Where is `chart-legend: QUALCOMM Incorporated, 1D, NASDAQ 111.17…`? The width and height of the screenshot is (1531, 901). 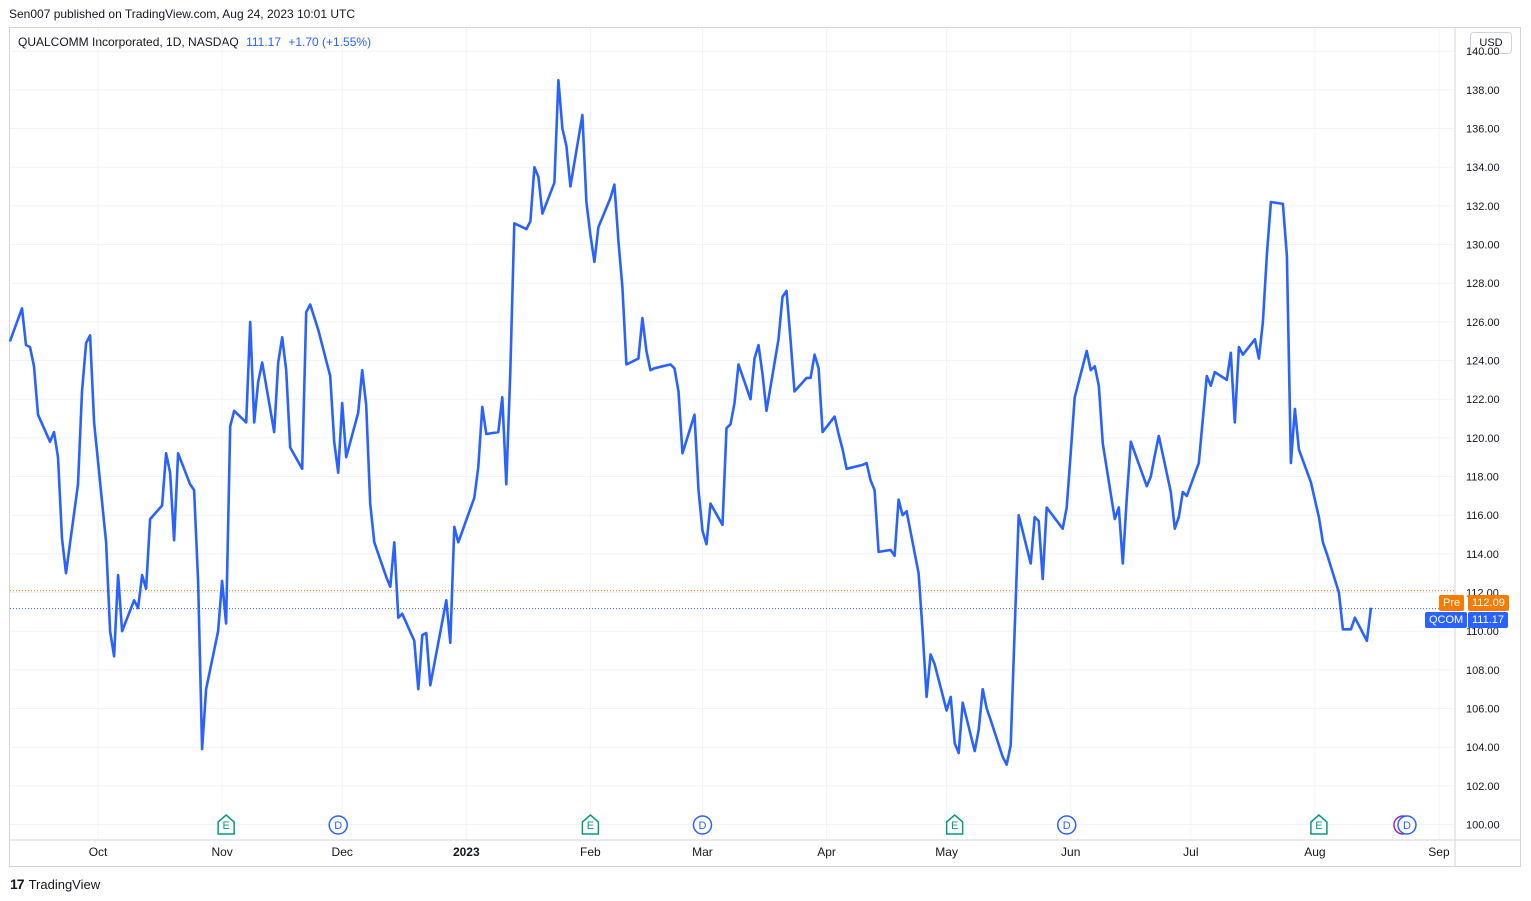
chart-legend: QUALCOMM Incorporated, 1D, NASDAQ 111.17… is located at coordinates (194, 42).